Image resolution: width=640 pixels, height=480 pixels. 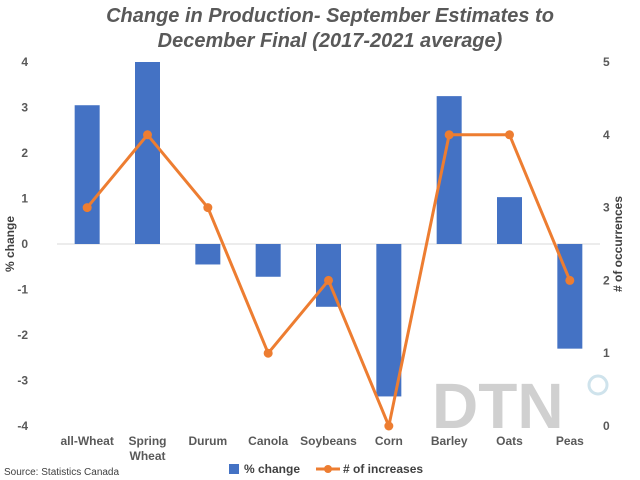 What do you see at coordinates (22, 426) in the screenshot?
I see `y-tick-label: -4` at bounding box center [22, 426].